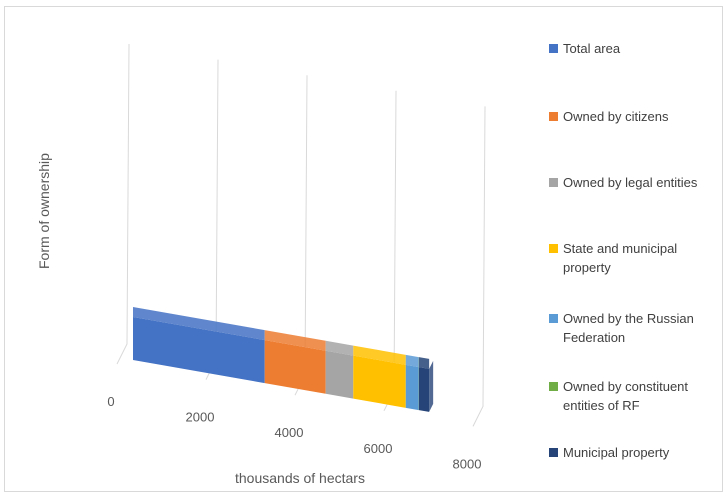 Image resolution: width=728 pixels, height=497 pixels. Describe the element at coordinates (300, 478) in the screenshot. I see `x-axis-title: thousands of hectars` at that location.